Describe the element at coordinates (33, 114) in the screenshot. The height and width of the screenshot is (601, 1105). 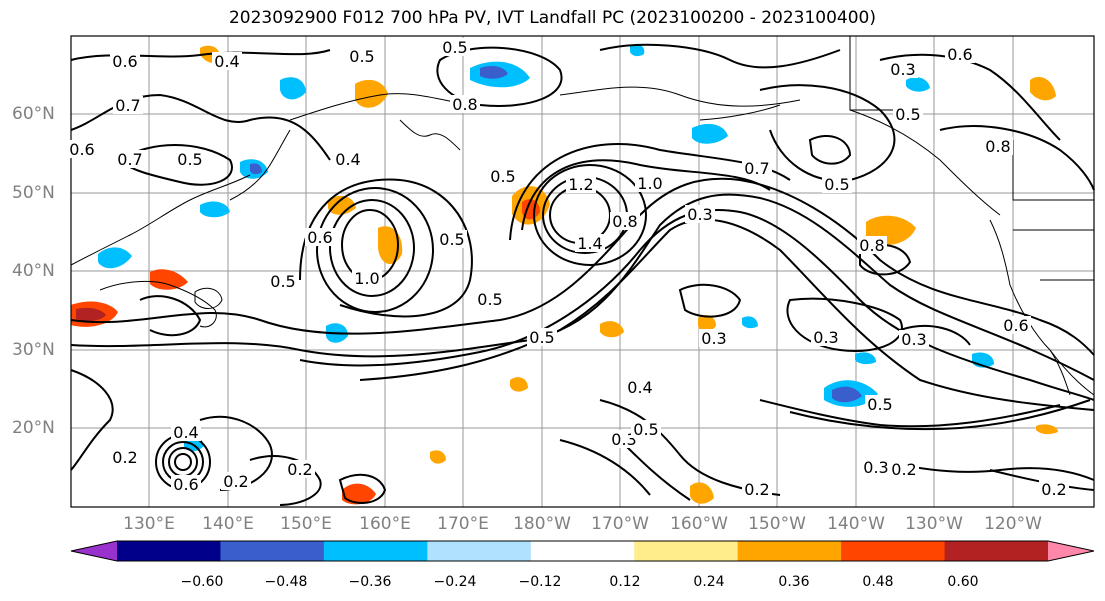
I see `lat-label-60n: 60°N` at that location.